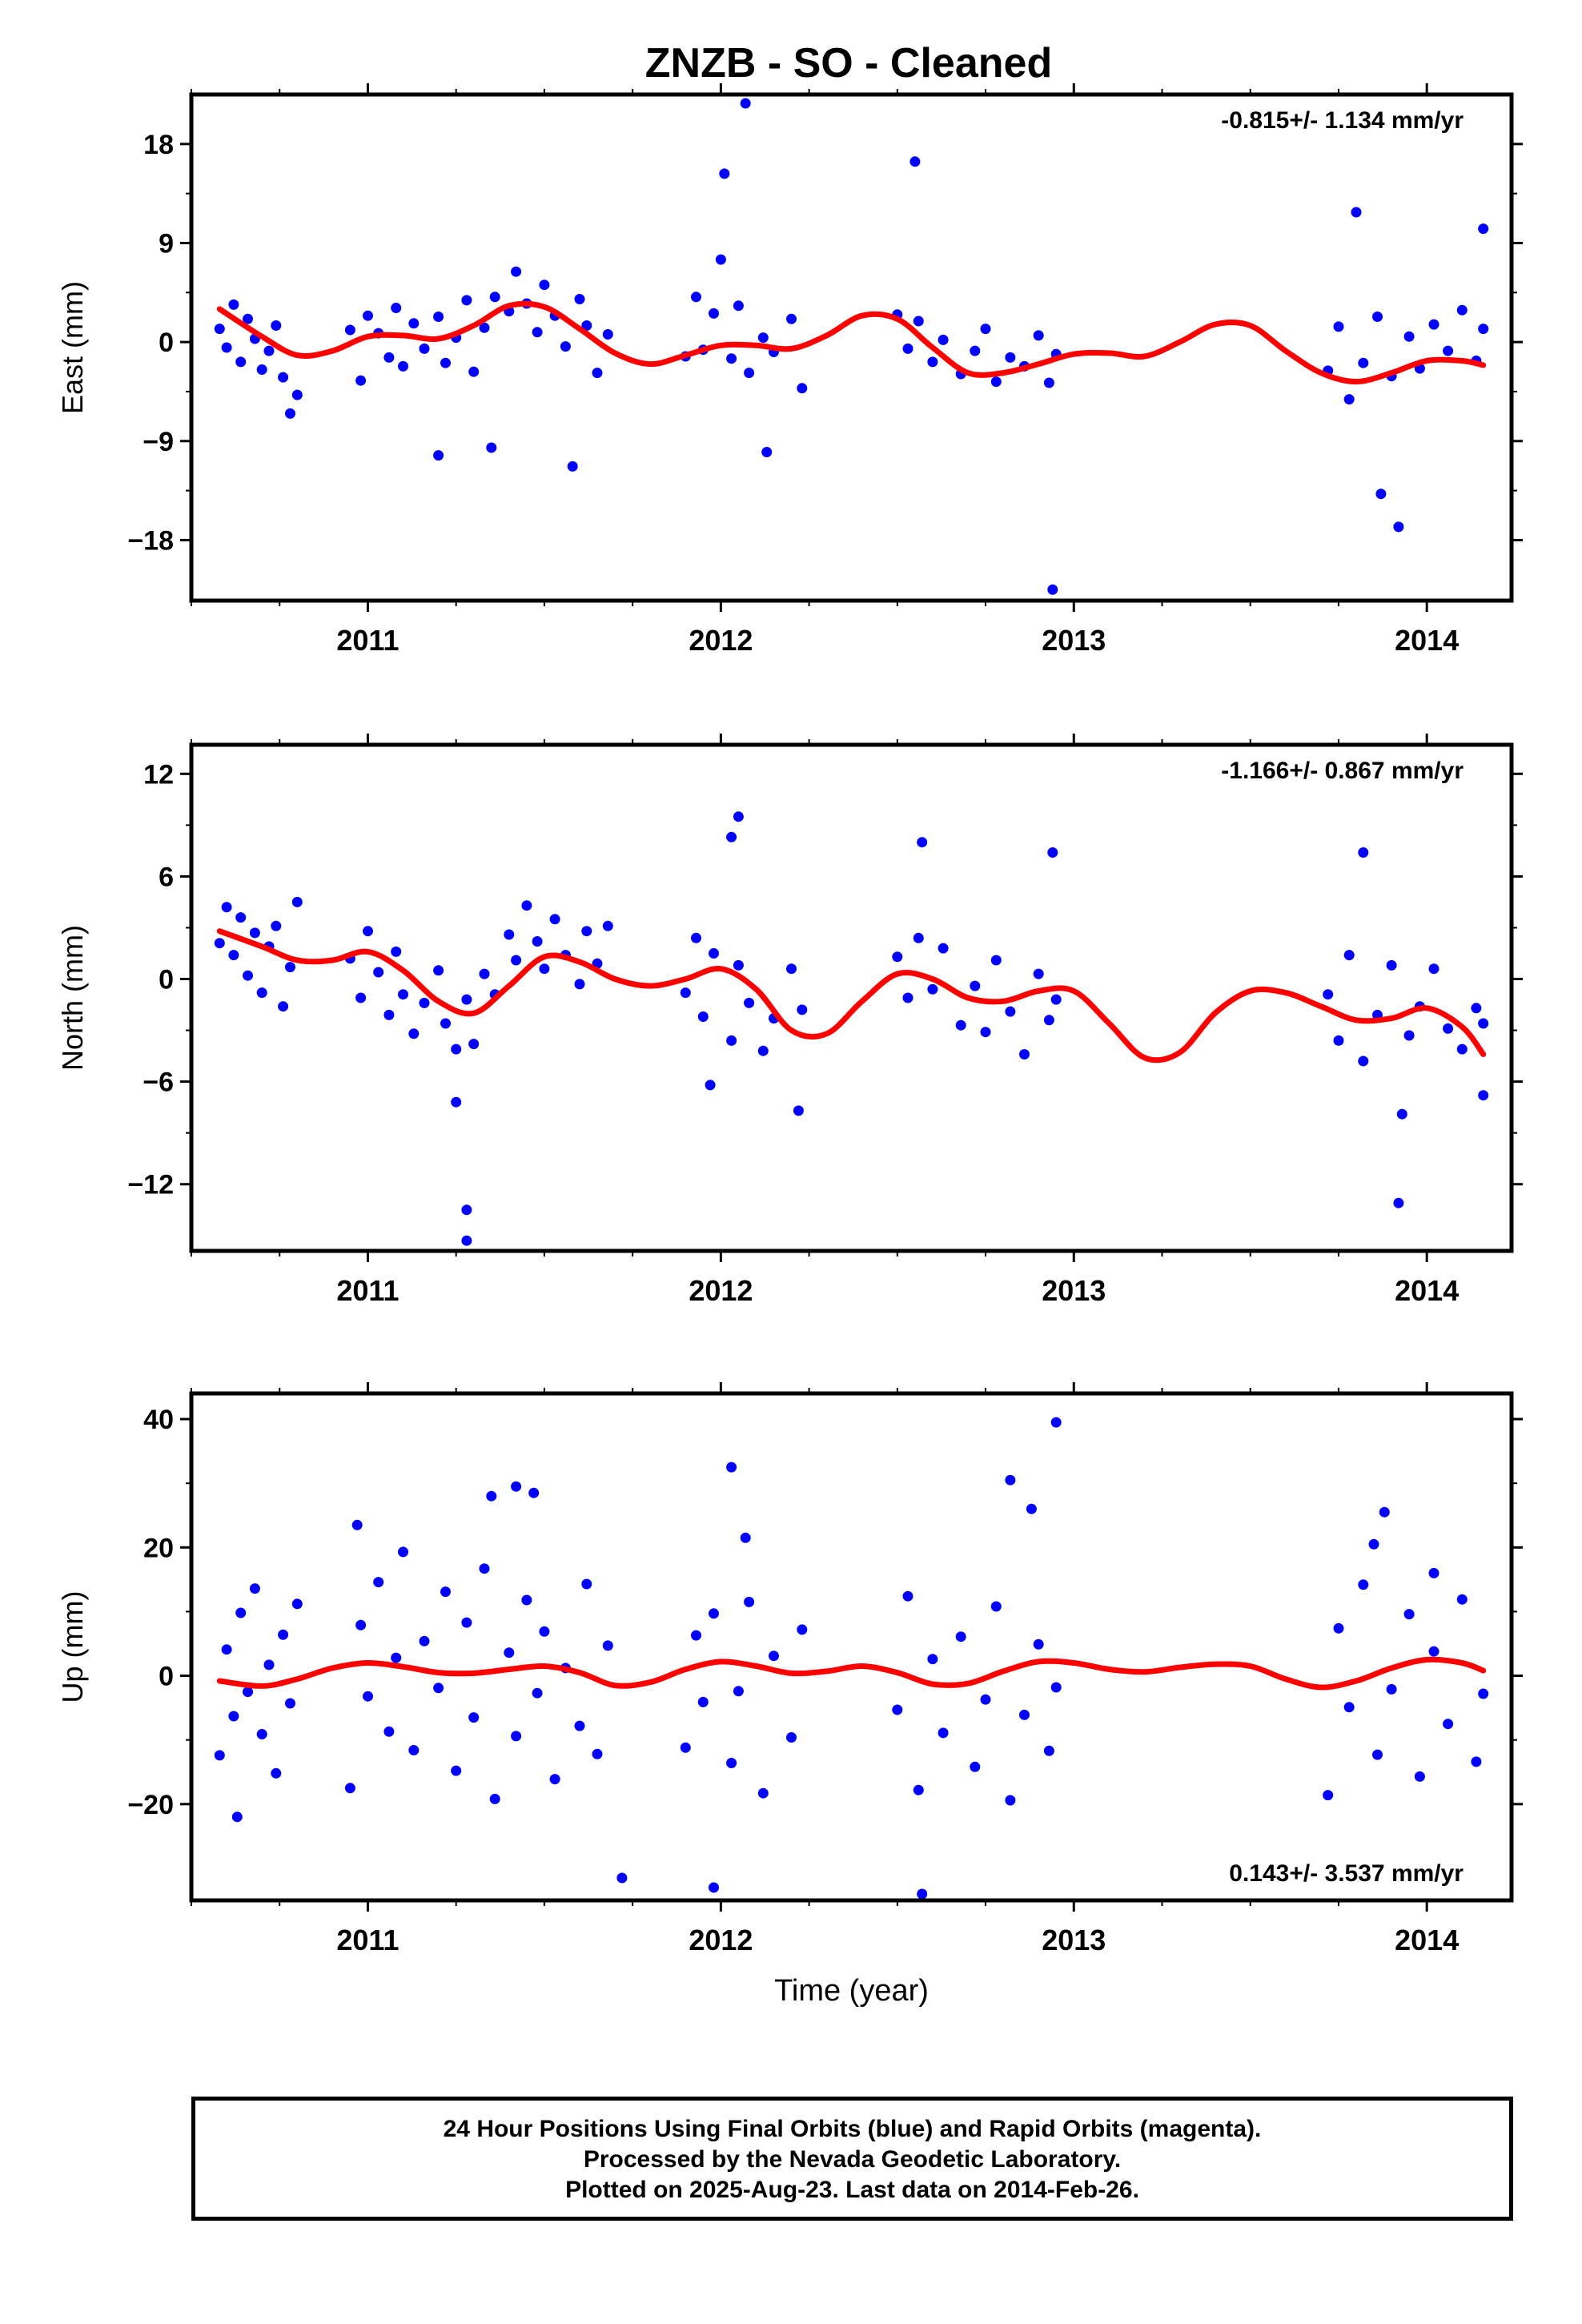 This screenshot has width=1582, height=2324. Describe the element at coordinates (166, 877) in the screenshot. I see `y-tick-label: 6` at that location.